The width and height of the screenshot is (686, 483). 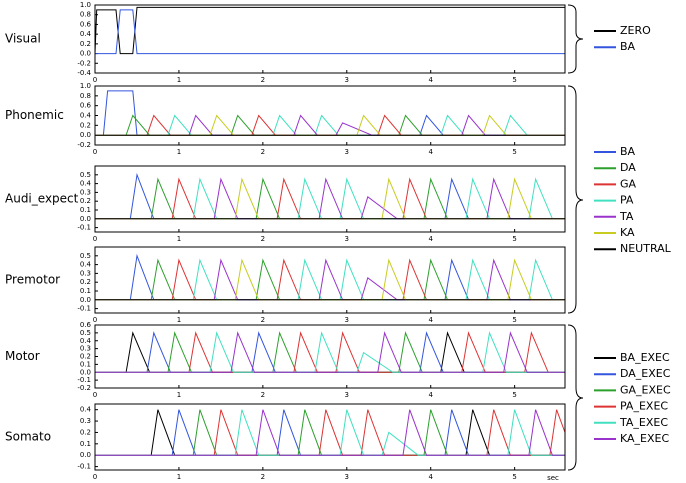 What do you see at coordinates (627, 200) in the screenshot?
I see `legend-label: PA` at bounding box center [627, 200].